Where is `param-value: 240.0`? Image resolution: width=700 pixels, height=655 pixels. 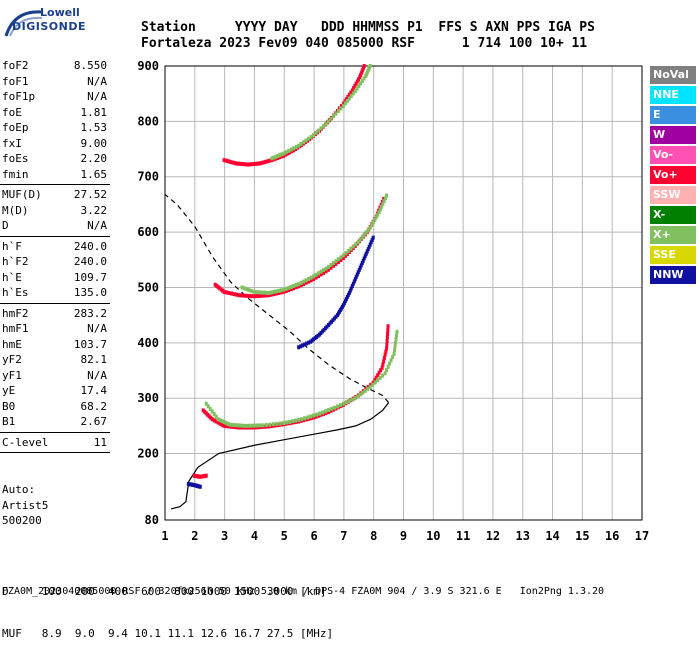
param-value: 240.0 is located at coordinates (90, 261).